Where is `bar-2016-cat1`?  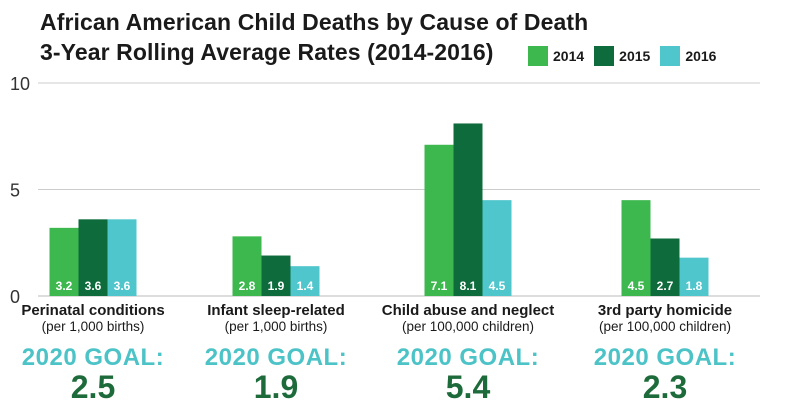 bar-2016-cat1 is located at coordinates (305, 281).